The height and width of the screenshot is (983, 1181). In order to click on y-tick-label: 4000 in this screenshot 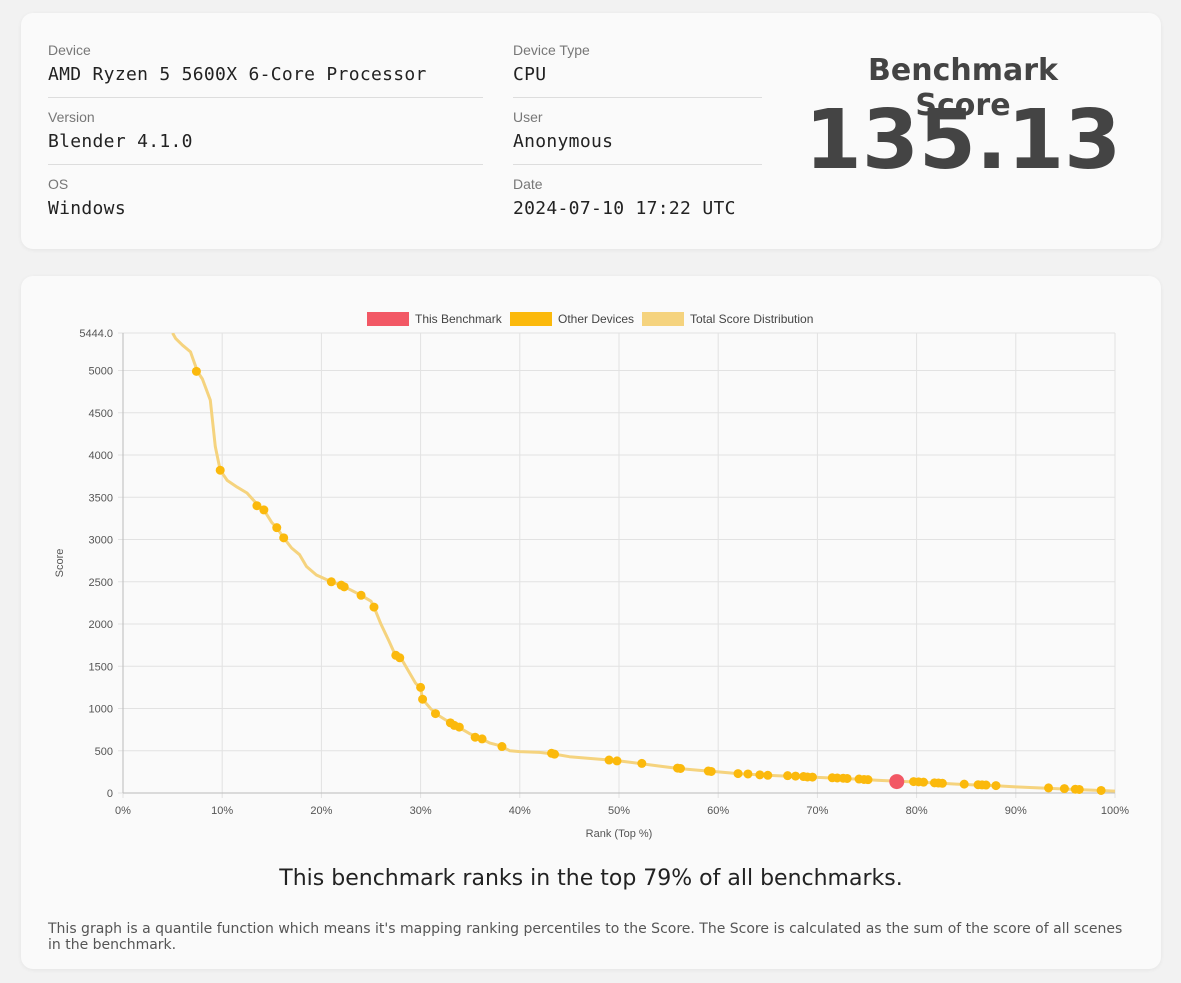, I will do `click(101, 456)`.